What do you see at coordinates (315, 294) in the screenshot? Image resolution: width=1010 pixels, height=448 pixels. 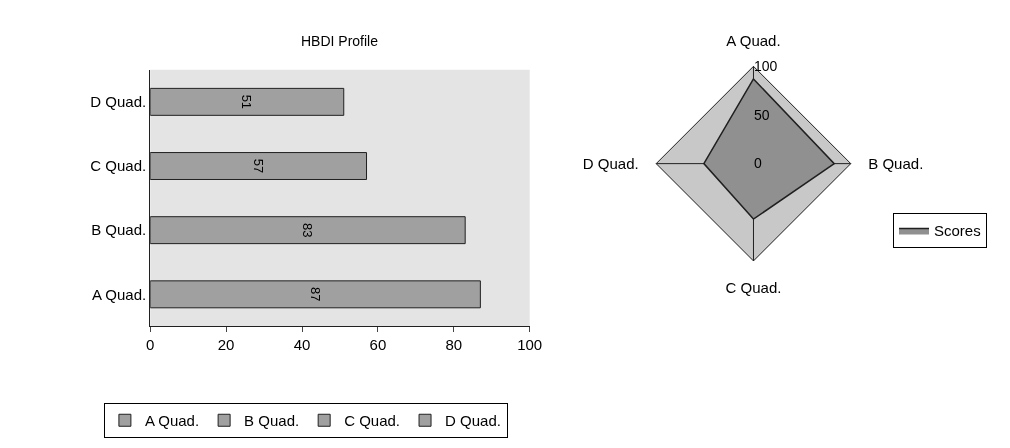 I see `data-label: 87` at bounding box center [315, 294].